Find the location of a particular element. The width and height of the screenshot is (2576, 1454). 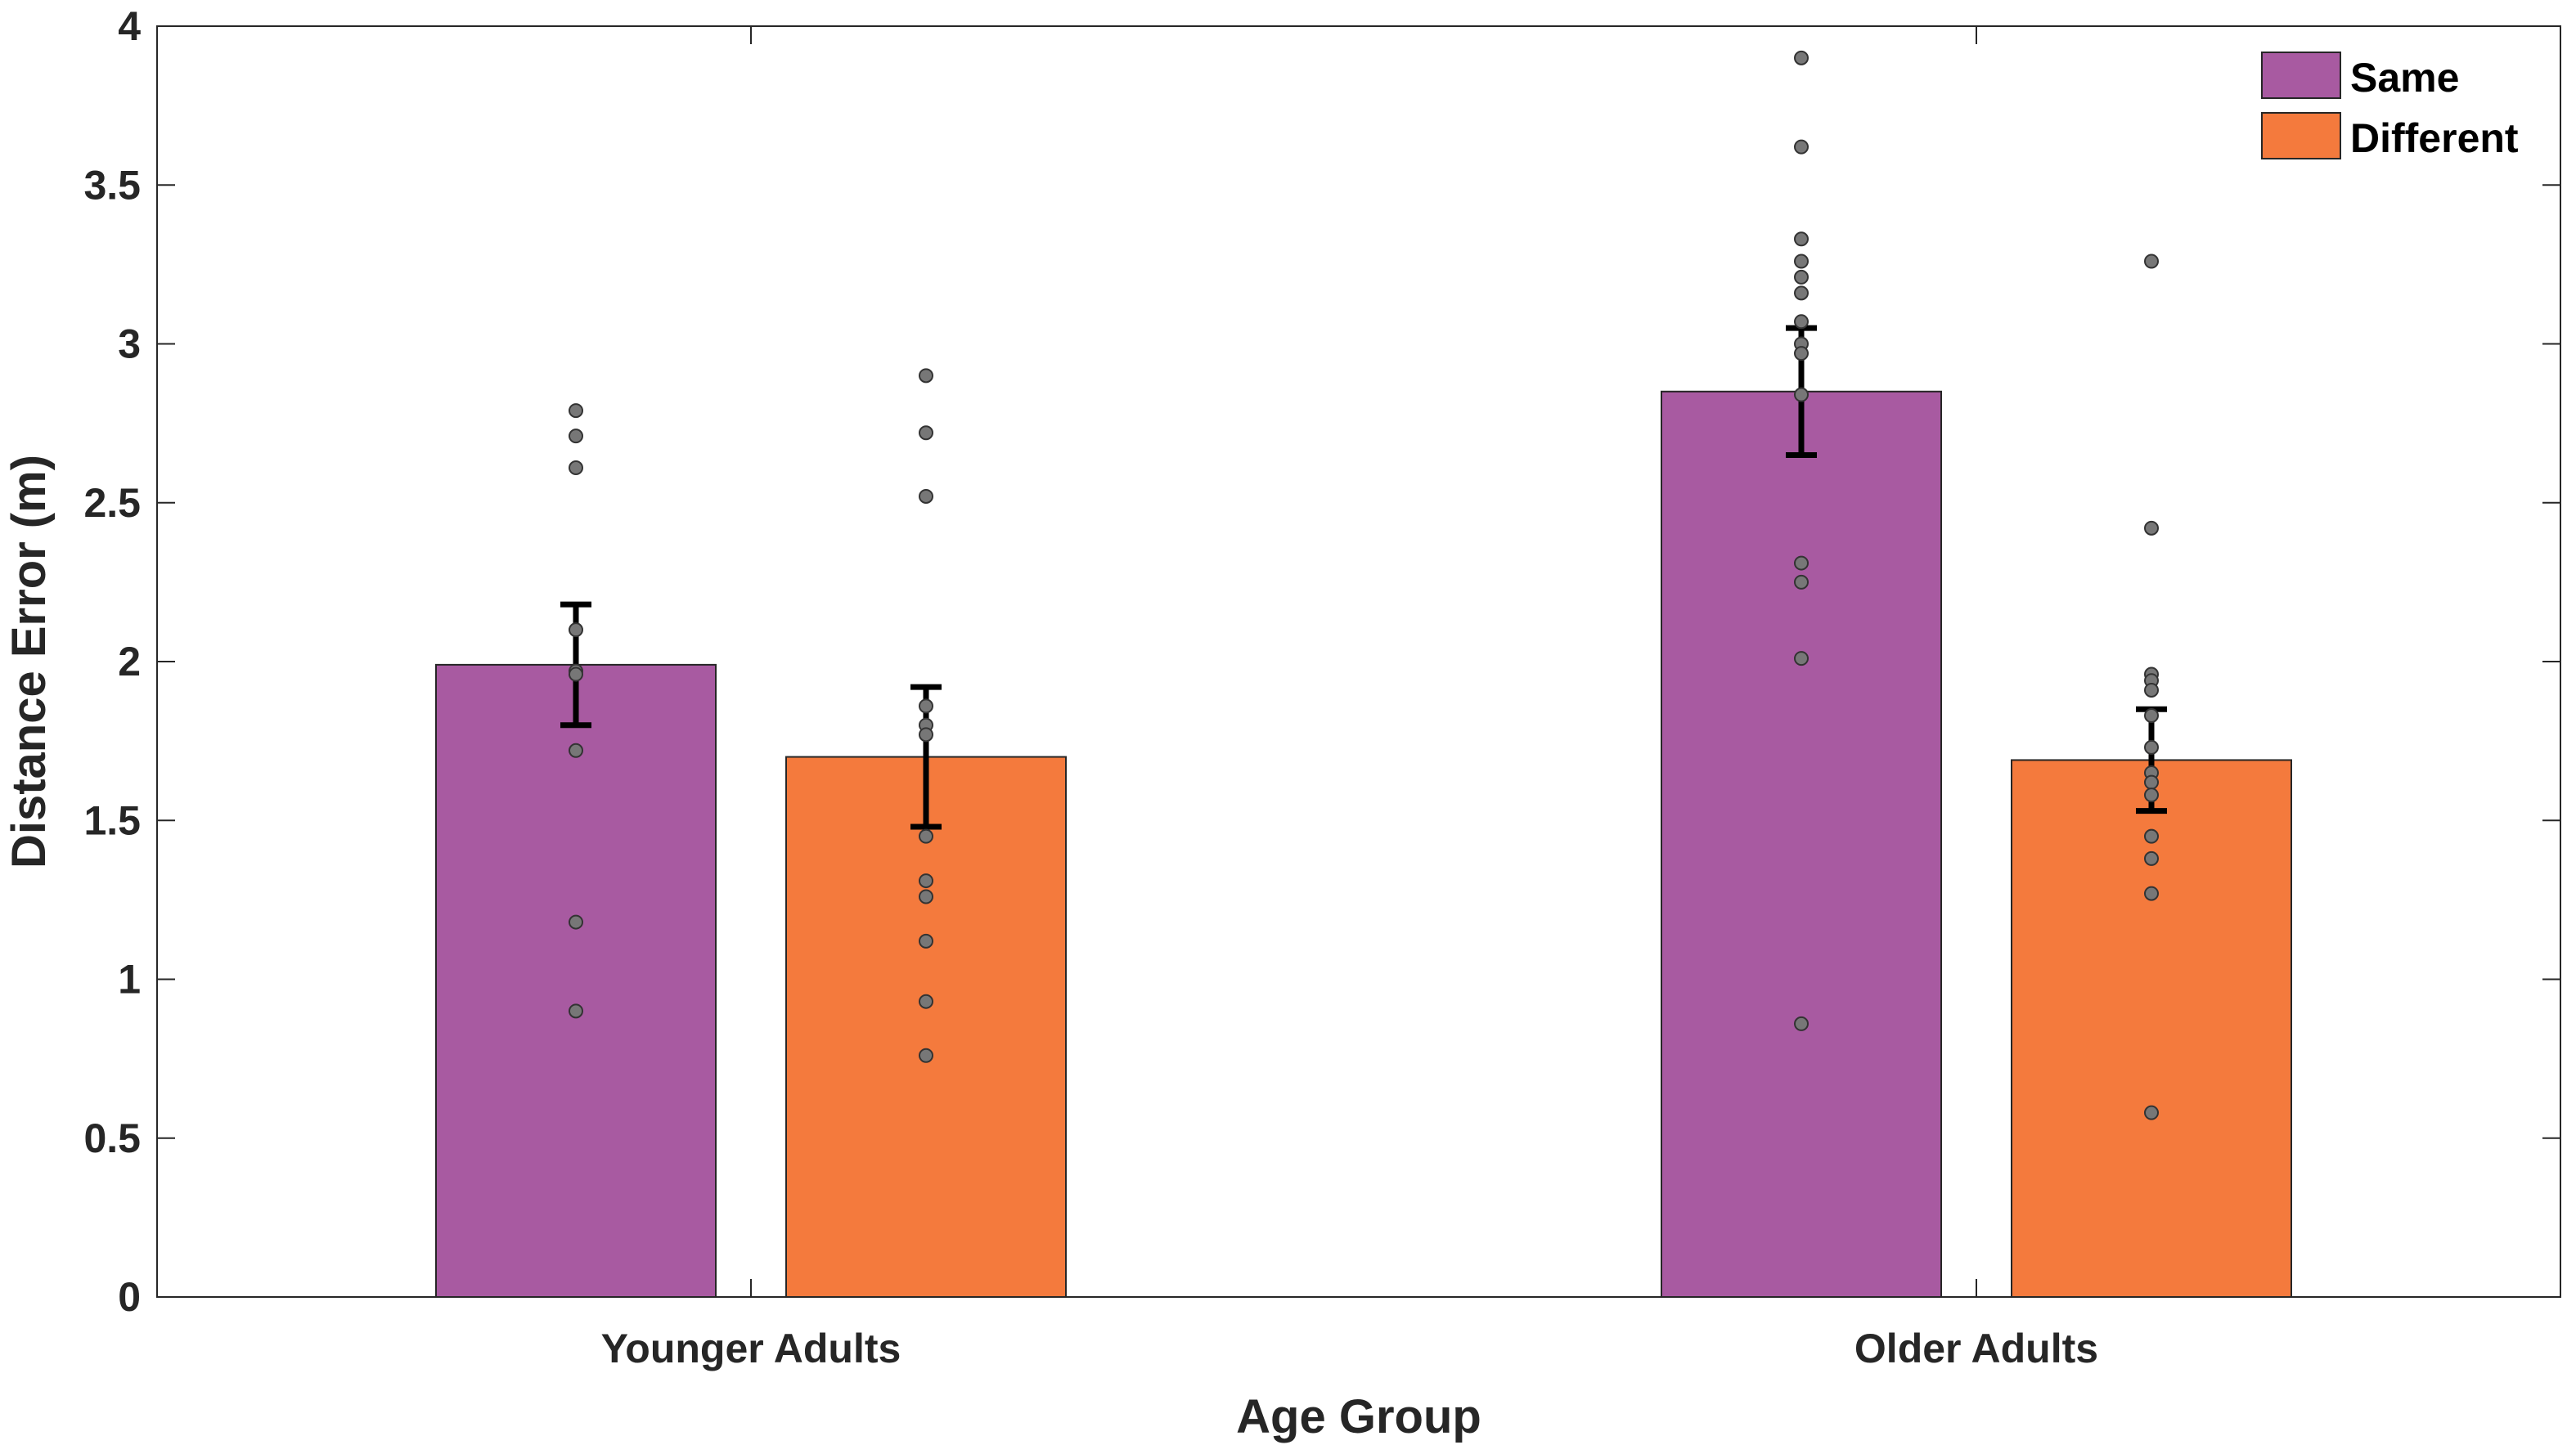

bar-different-younger-adults is located at coordinates (926, 1027).